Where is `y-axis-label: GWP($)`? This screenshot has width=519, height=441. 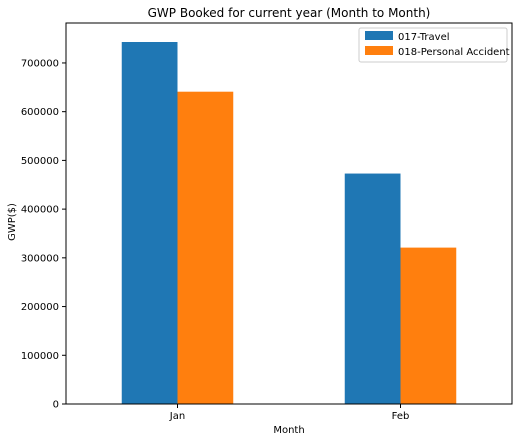
y-axis-label: GWP($) is located at coordinates (12, 222).